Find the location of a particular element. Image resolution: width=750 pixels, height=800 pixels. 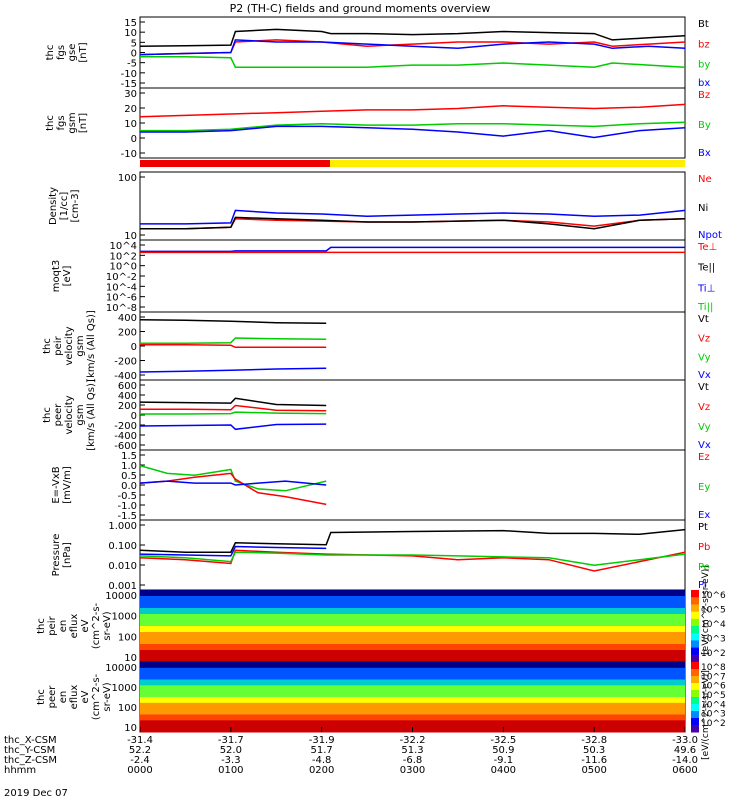

y-tick-label: 30 is located at coordinates (130, 94).